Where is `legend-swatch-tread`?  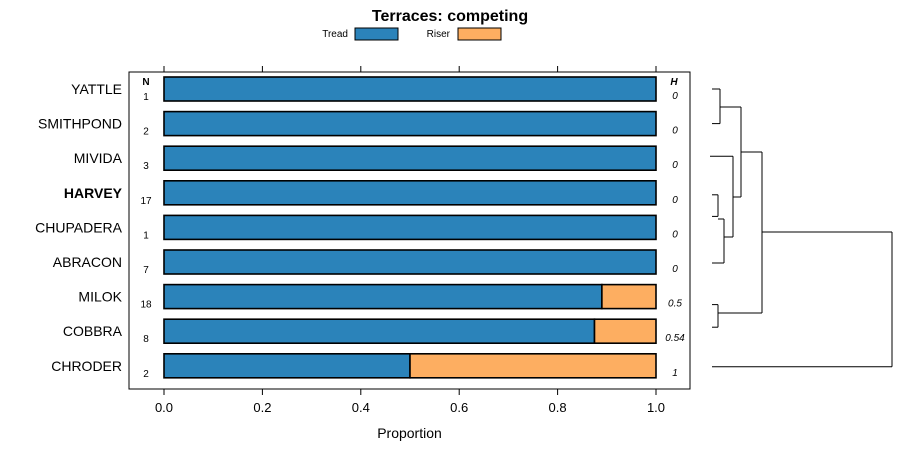 legend-swatch-tread is located at coordinates (376, 34).